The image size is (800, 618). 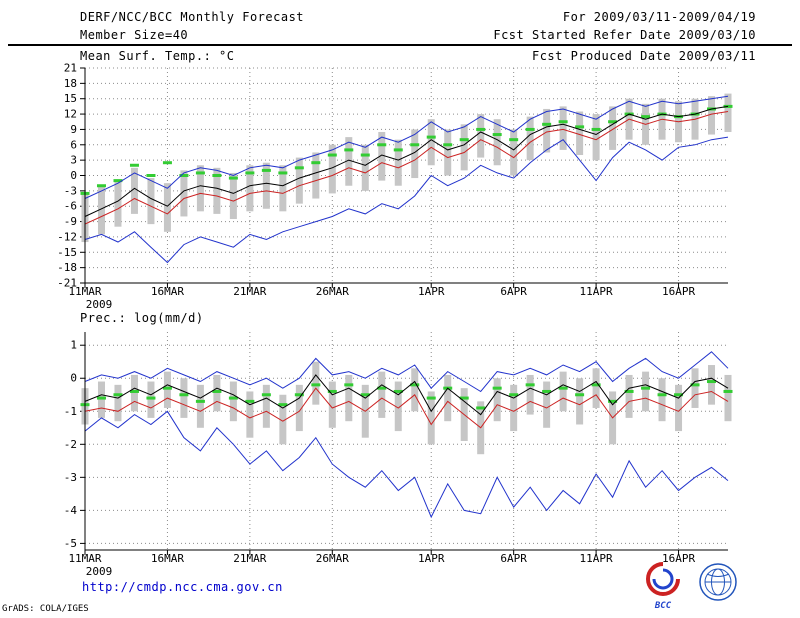 I want to click on forecast-range: For 2009/03/11-2009/04/19, so click(x=659, y=17).